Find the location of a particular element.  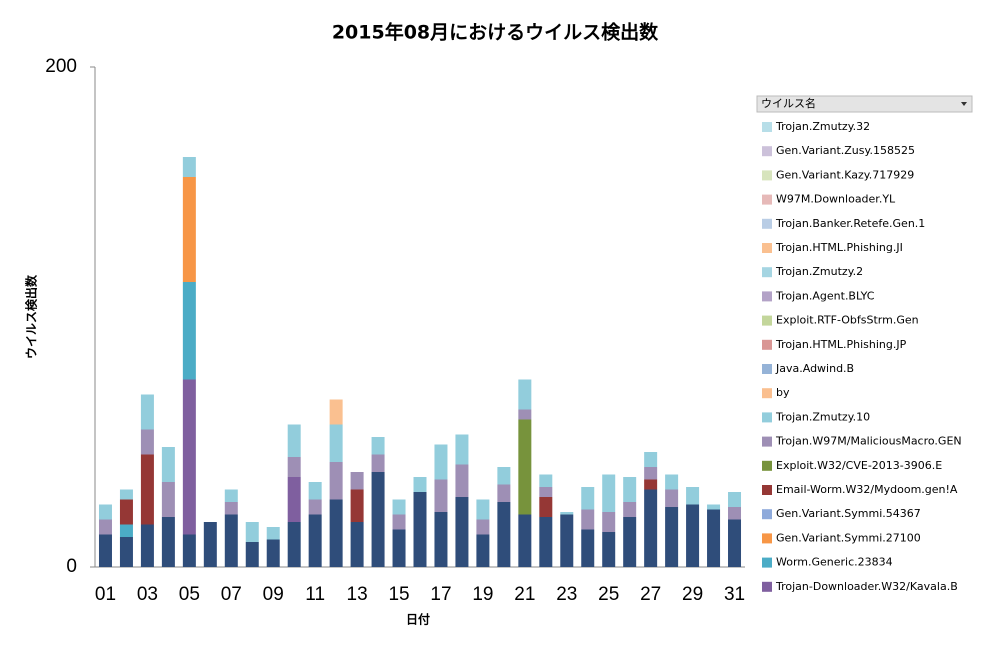

legend-label: Java.Adwind.B is located at coordinates (814, 368).